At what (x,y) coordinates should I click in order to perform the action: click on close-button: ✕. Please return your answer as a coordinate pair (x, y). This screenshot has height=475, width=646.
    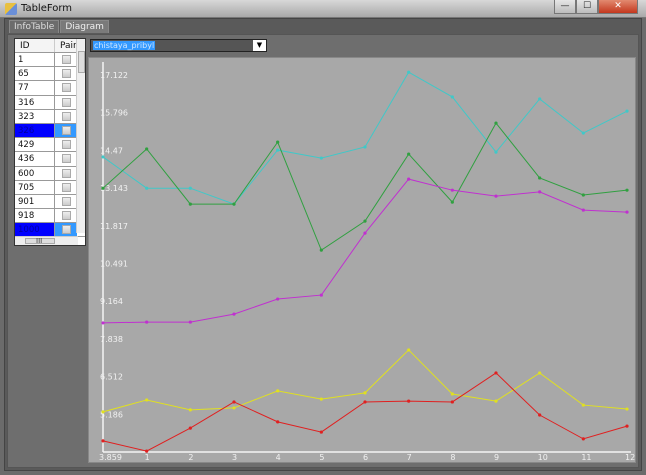
    Looking at the image, I should click on (618, 7).